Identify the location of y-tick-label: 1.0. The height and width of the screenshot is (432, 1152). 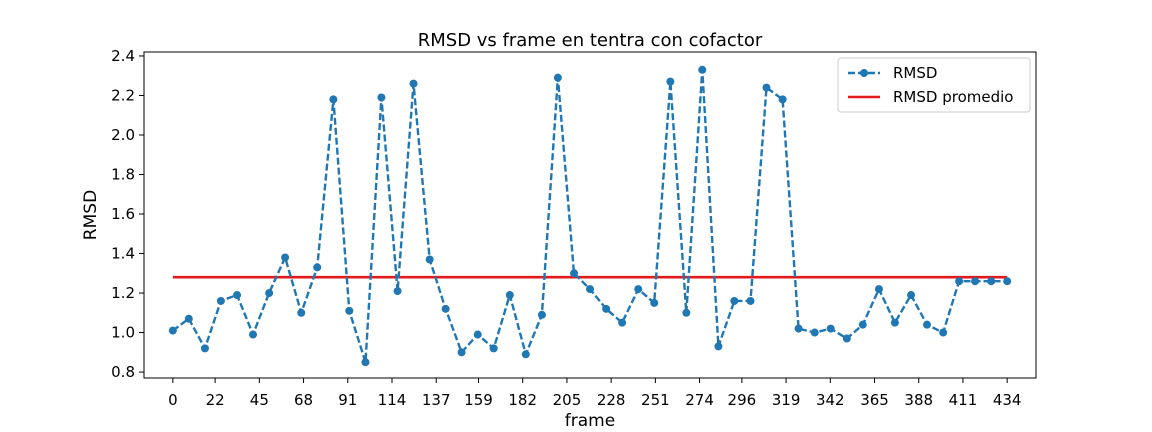
(123, 333).